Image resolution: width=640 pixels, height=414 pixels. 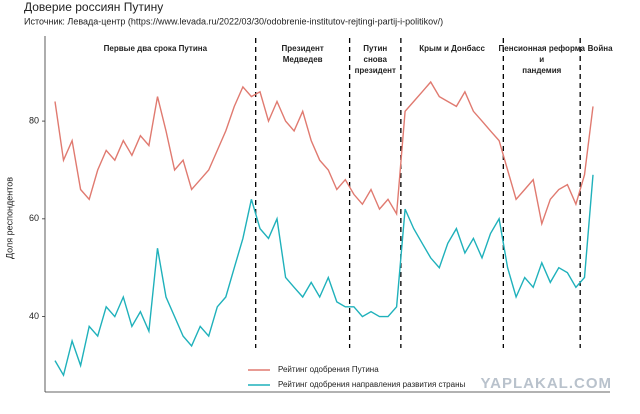 What do you see at coordinates (303, 48) in the screenshot?
I see `period-label-line: Президент` at bounding box center [303, 48].